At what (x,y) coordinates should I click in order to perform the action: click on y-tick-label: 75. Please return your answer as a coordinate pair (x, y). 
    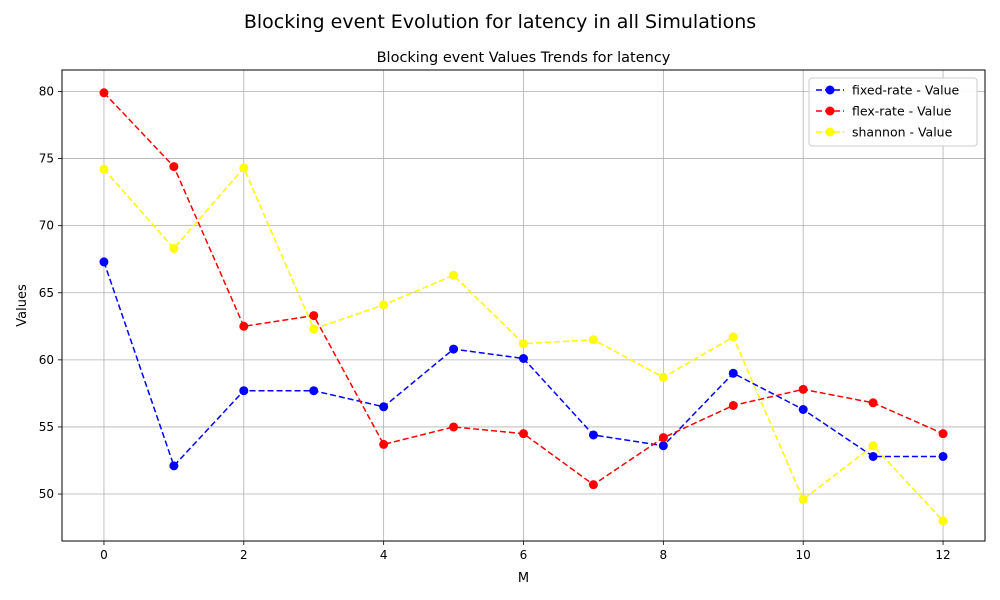
    Looking at the image, I should click on (46, 159).